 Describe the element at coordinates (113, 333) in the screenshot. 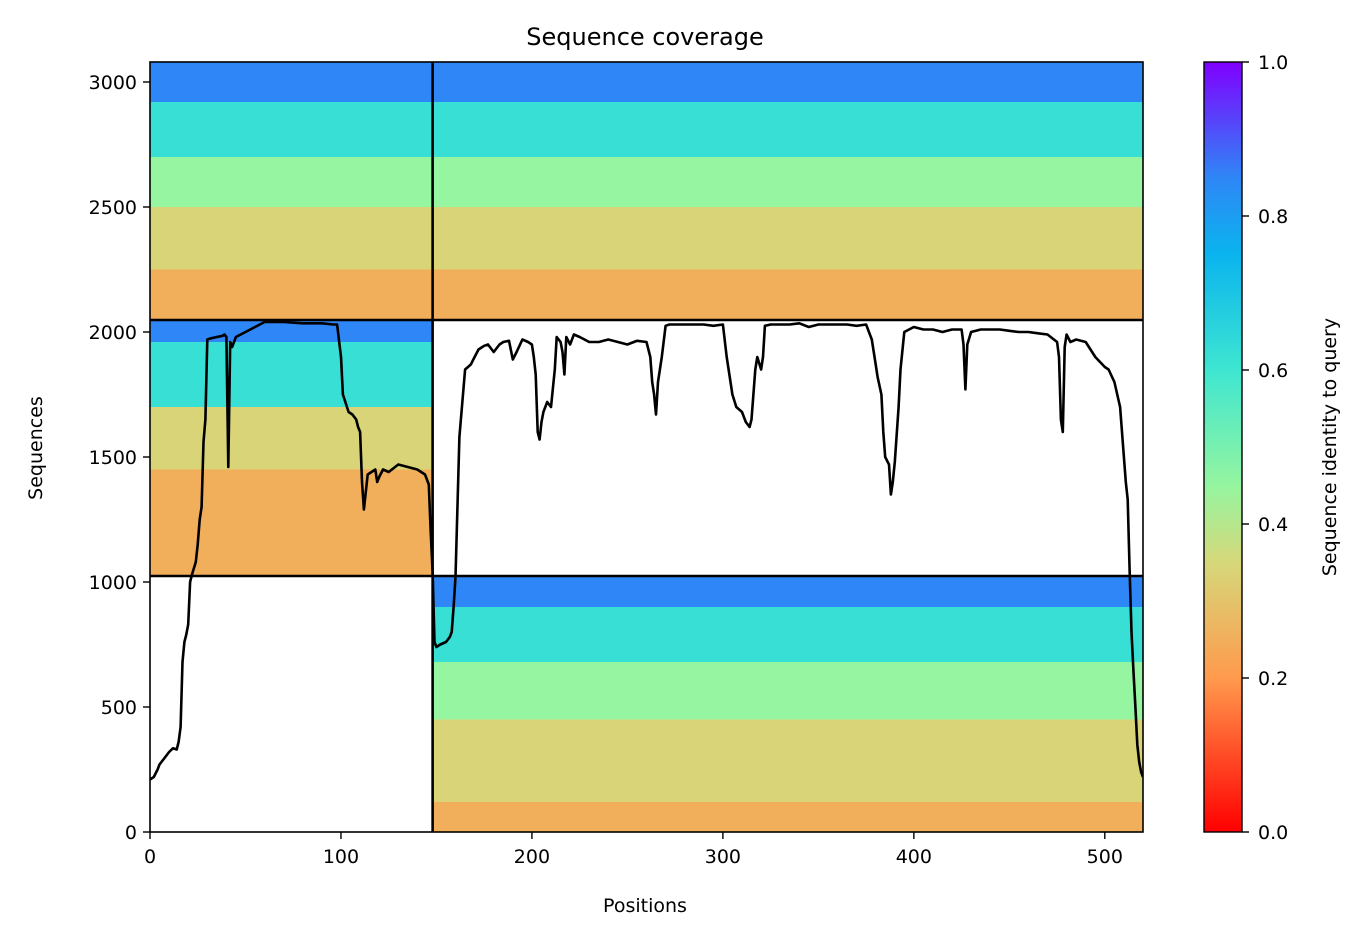

I see `y-tick-label: 2000` at that location.